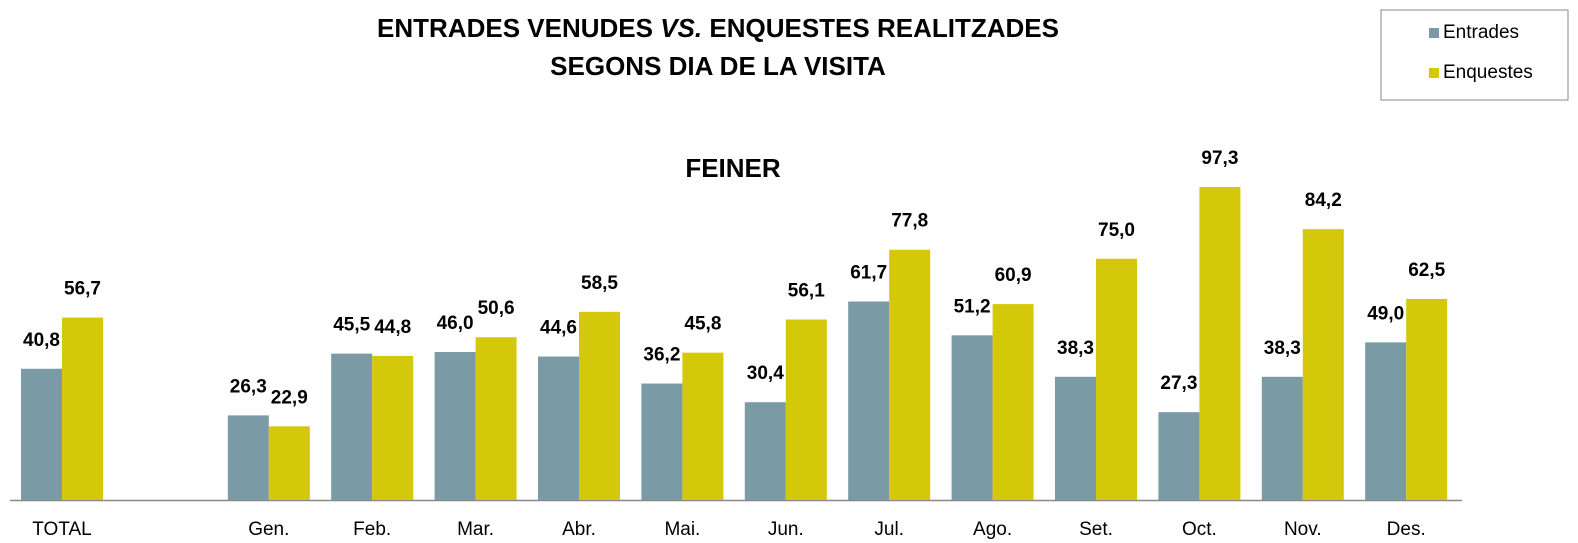  What do you see at coordinates (972, 306) in the screenshot?
I see `data-label: 51,2` at bounding box center [972, 306].